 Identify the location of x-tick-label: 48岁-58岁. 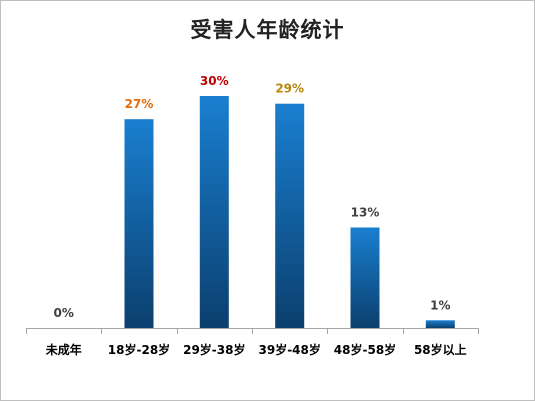
(365, 349).